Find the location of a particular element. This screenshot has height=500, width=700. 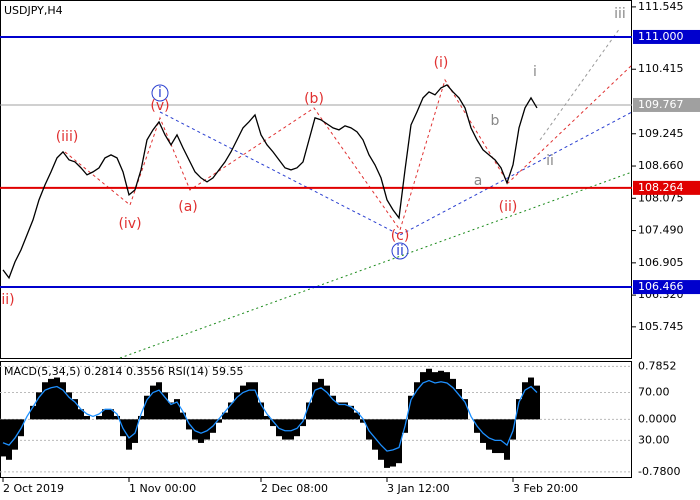

y-tick-label: 0.7852 is located at coordinates (657, 365).